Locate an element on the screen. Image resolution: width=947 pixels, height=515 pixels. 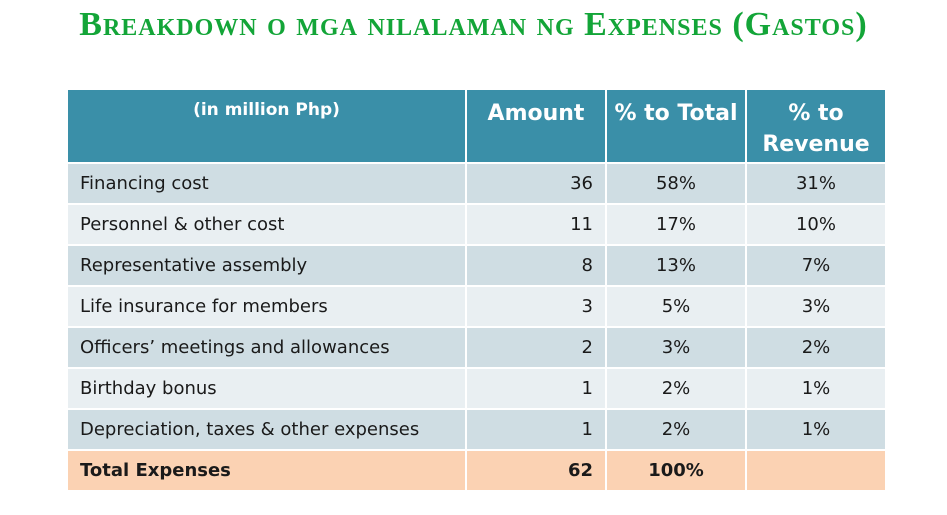
row-label: Life insurance for members is located at coordinates (266, 306).